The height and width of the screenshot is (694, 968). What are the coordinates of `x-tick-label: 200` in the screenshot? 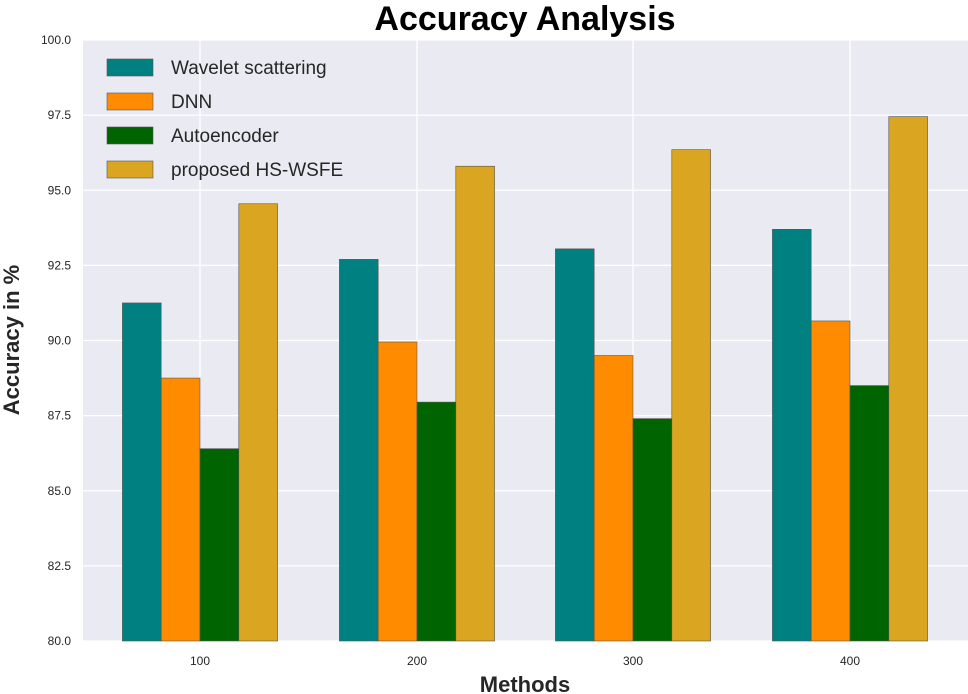 It's located at (417, 661).